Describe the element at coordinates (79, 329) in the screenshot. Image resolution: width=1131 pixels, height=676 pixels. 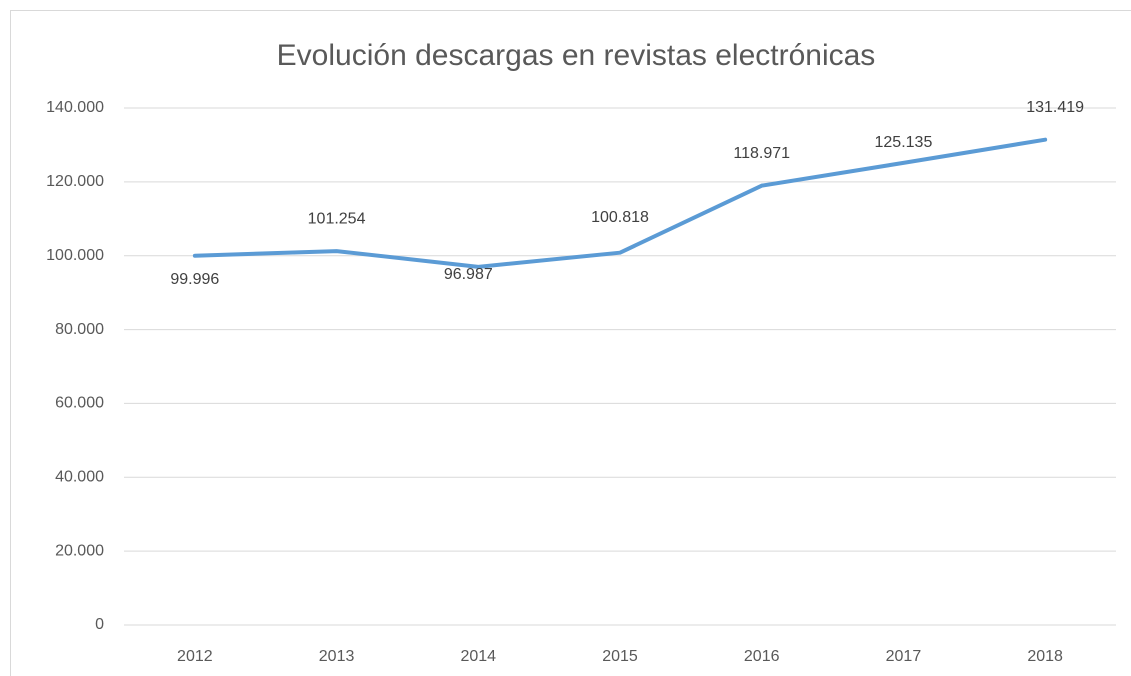
I see `y-tick-label: 80.000` at that location.